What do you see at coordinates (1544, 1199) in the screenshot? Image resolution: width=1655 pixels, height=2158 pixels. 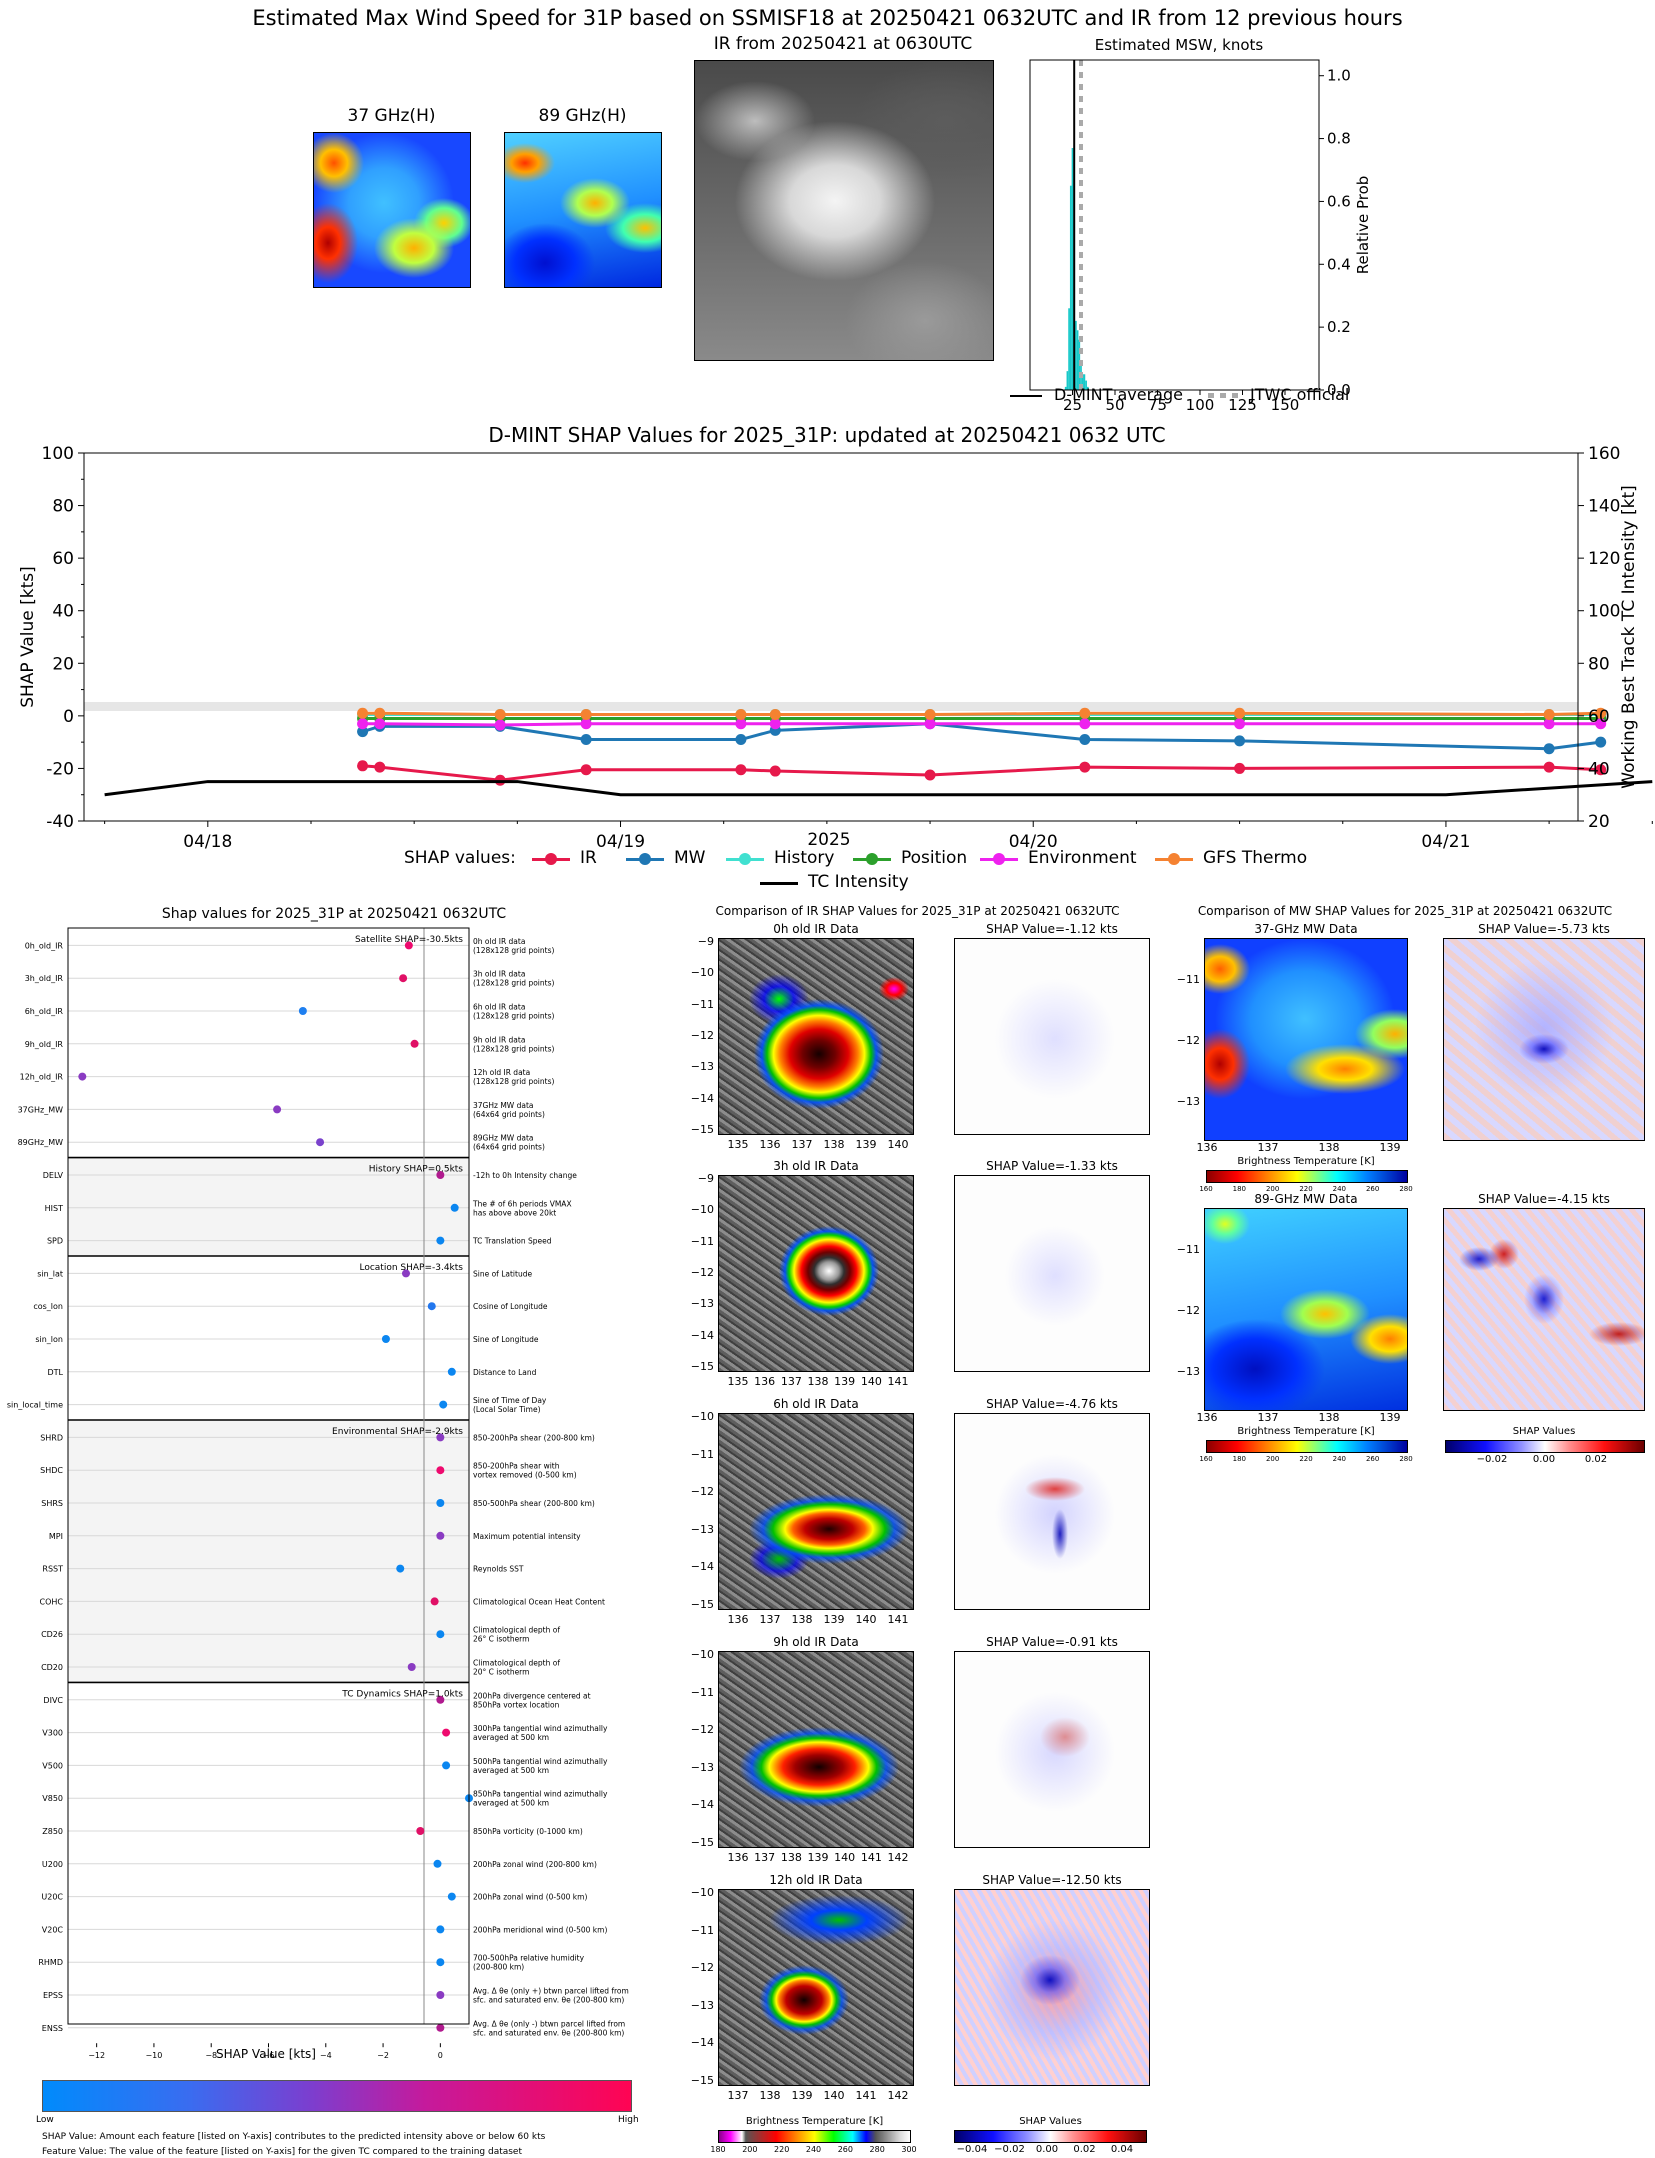 I see `mw-shap-title: SHAP Value=-4.15 kts` at bounding box center [1544, 1199].